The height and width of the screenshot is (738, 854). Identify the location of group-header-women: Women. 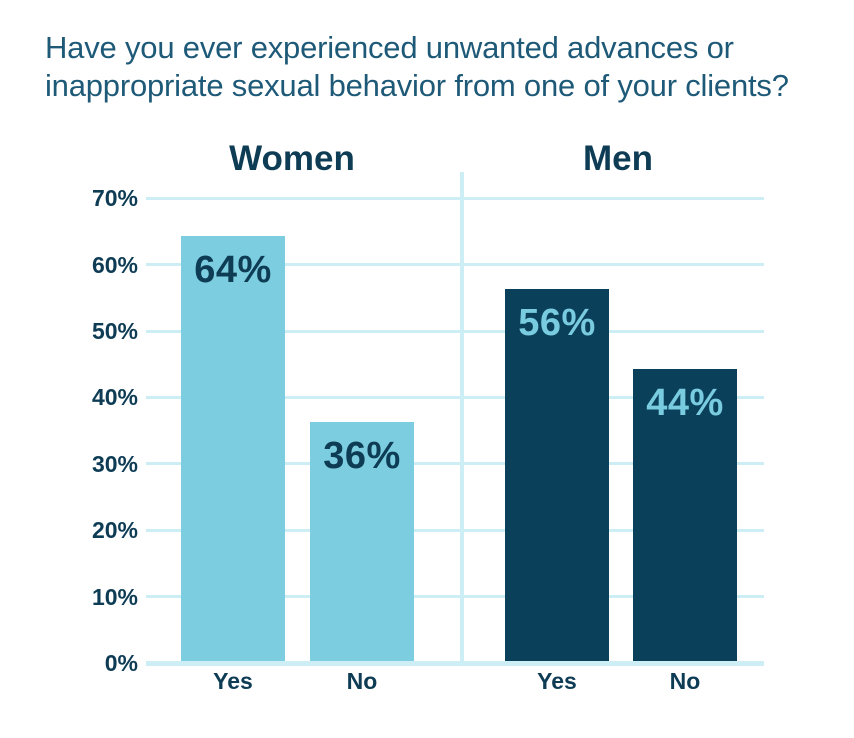
(292, 158).